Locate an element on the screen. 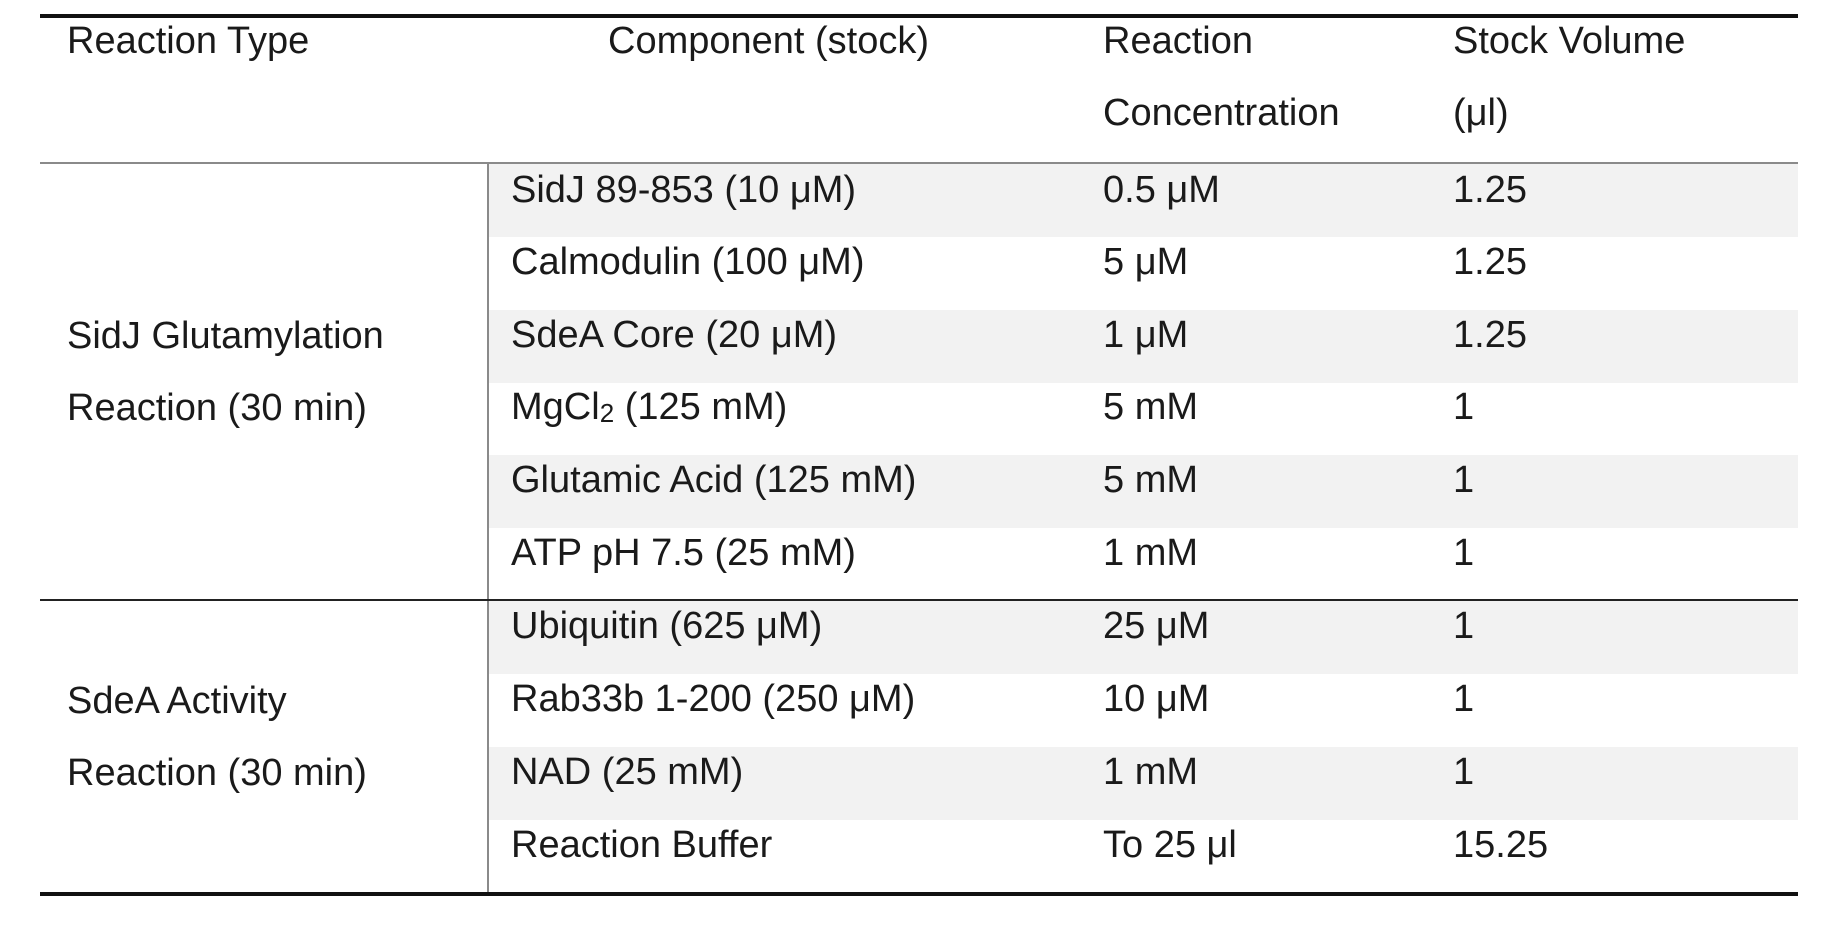 Image resolution: width=1837 pixels, height=925 pixels. concentration-cell: 1 μM is located at coordinates (1146, 335).